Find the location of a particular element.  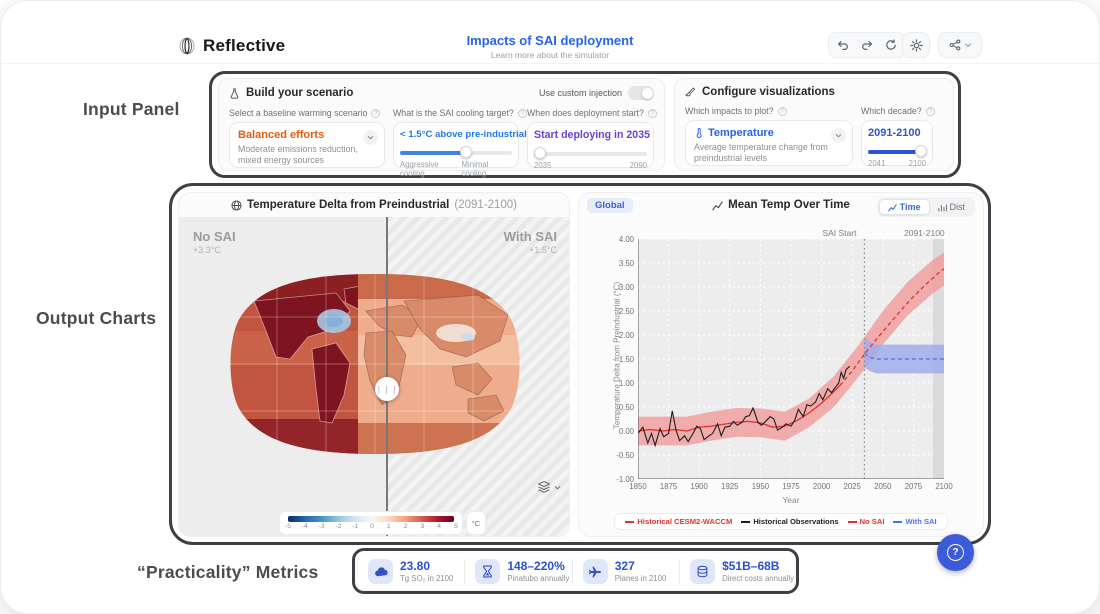

history-controls is located at coordinates (867, 45).